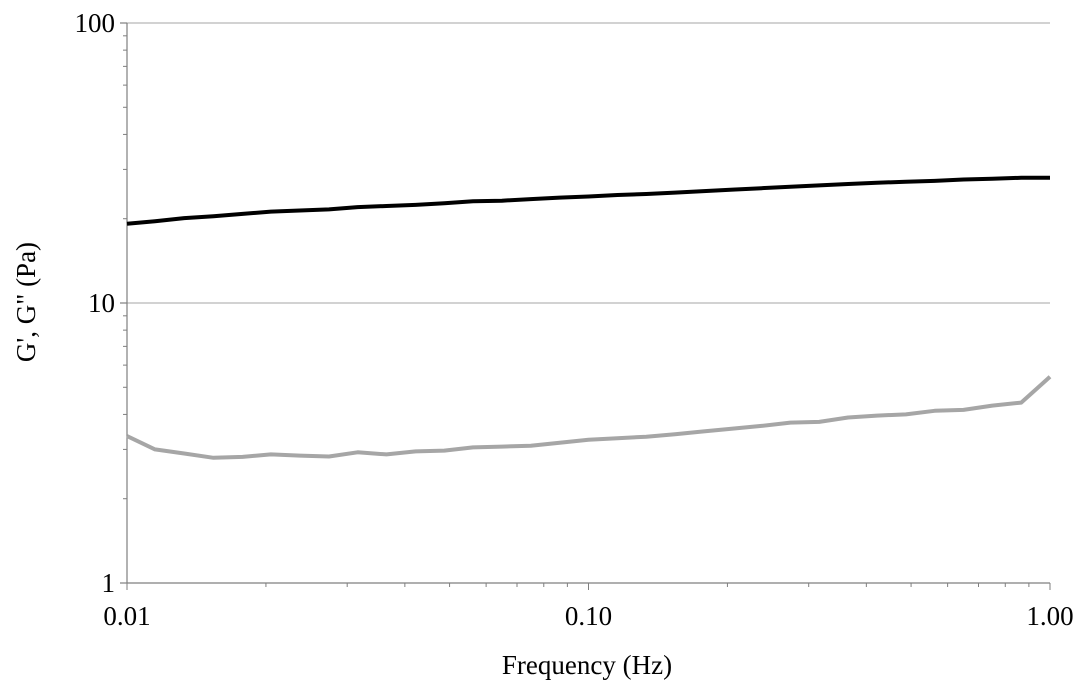  Describe the element at coordinates (587, 665) in the screenshot. I see `x-axis-title: Frequency (Hz)` at that location.